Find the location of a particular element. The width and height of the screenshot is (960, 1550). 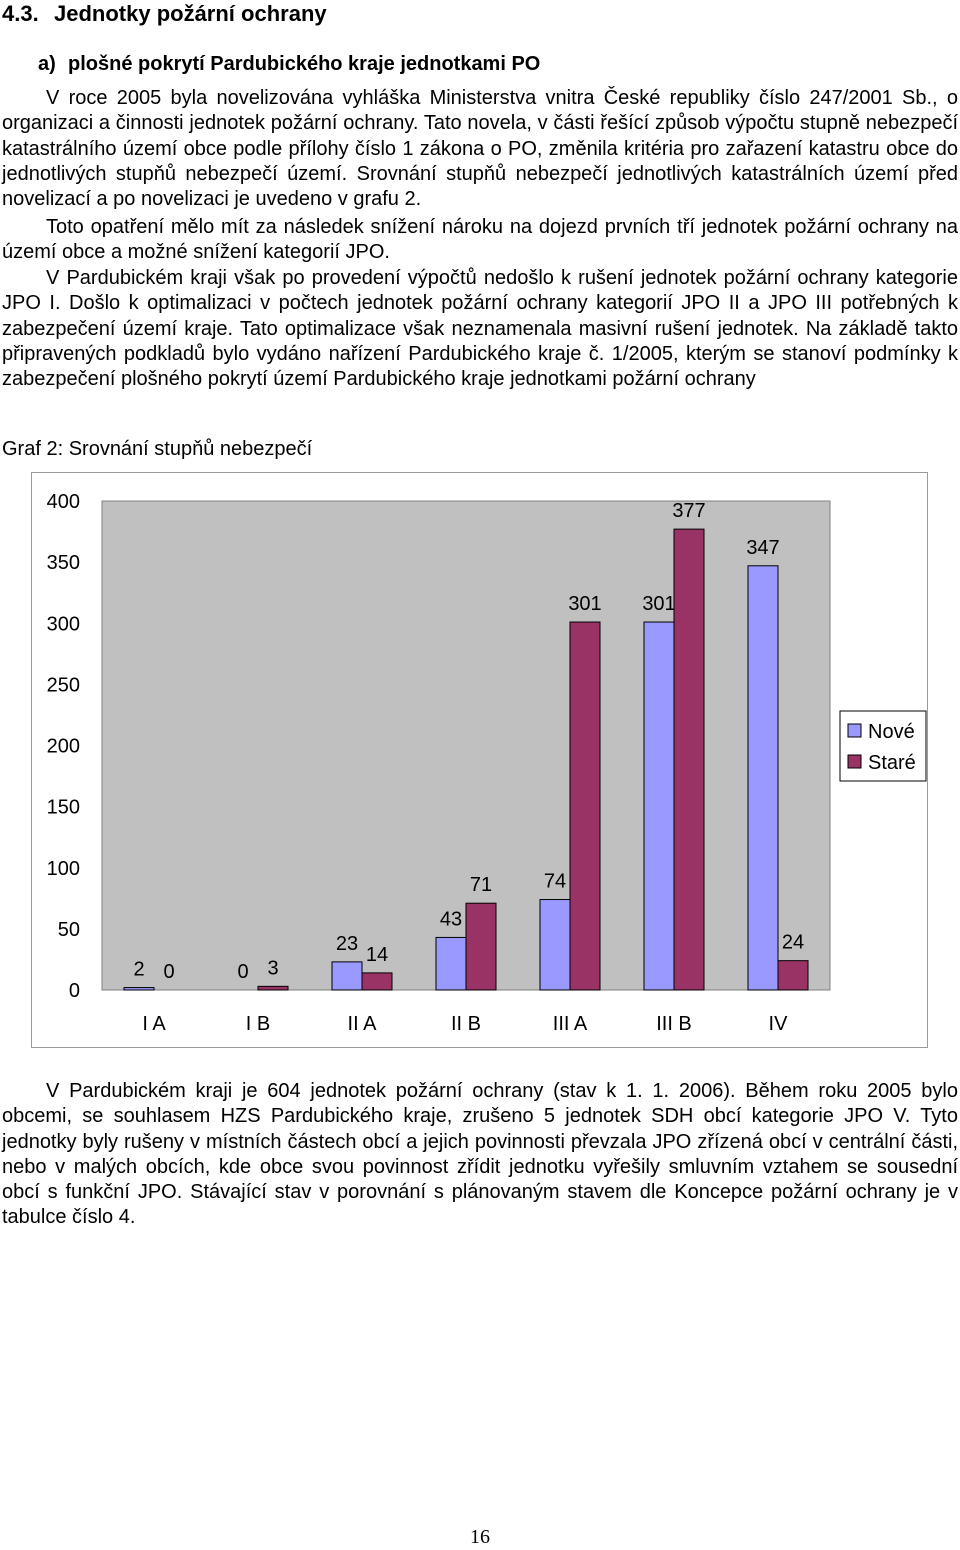

y-tick-label: 250 is located at coordinates (63, 685).